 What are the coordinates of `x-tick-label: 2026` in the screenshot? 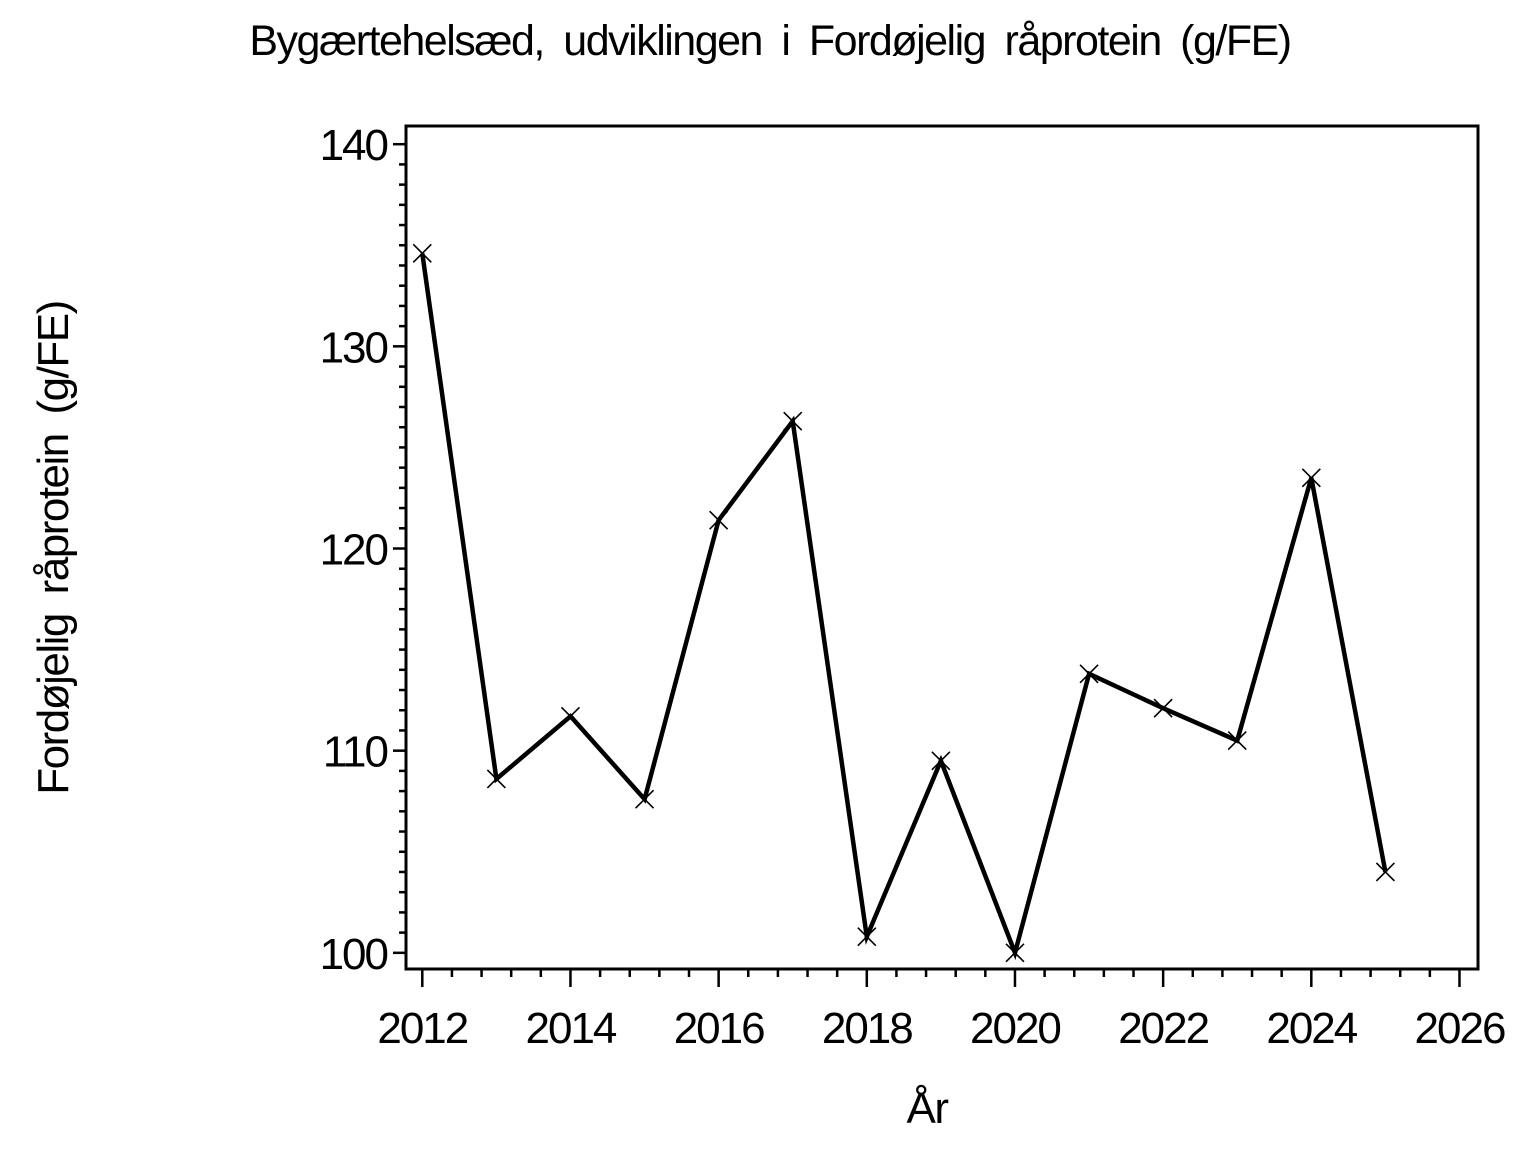 It's located at (1460, 1028).